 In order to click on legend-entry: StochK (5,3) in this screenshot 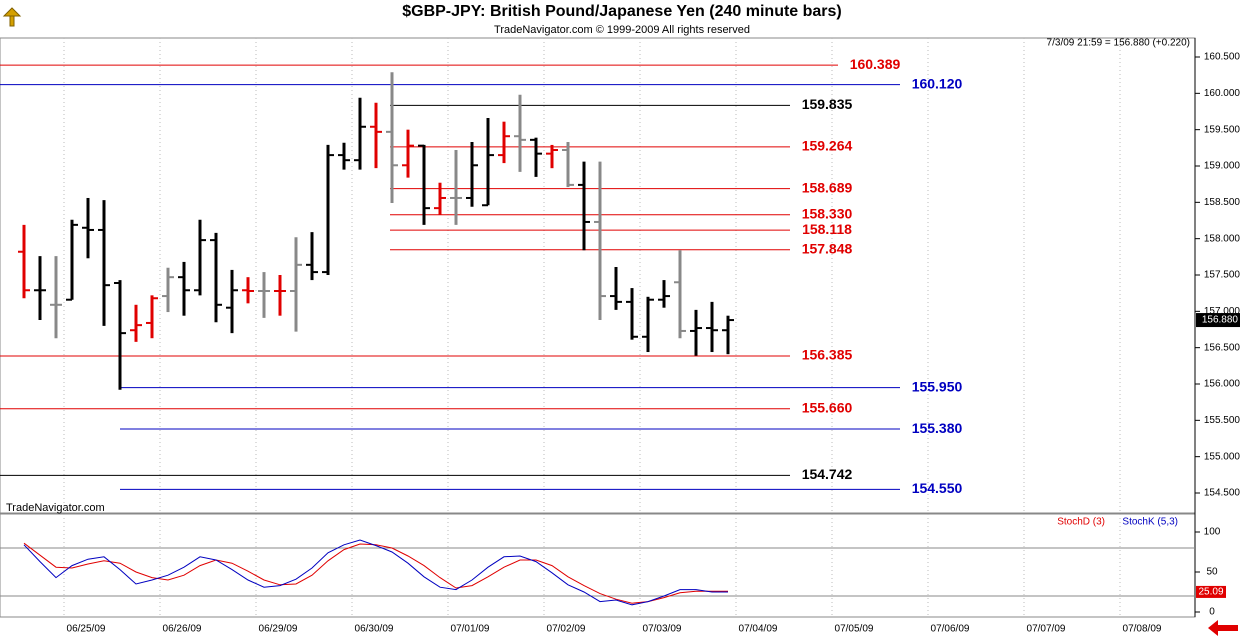, I will do `click(1150, 522)`.